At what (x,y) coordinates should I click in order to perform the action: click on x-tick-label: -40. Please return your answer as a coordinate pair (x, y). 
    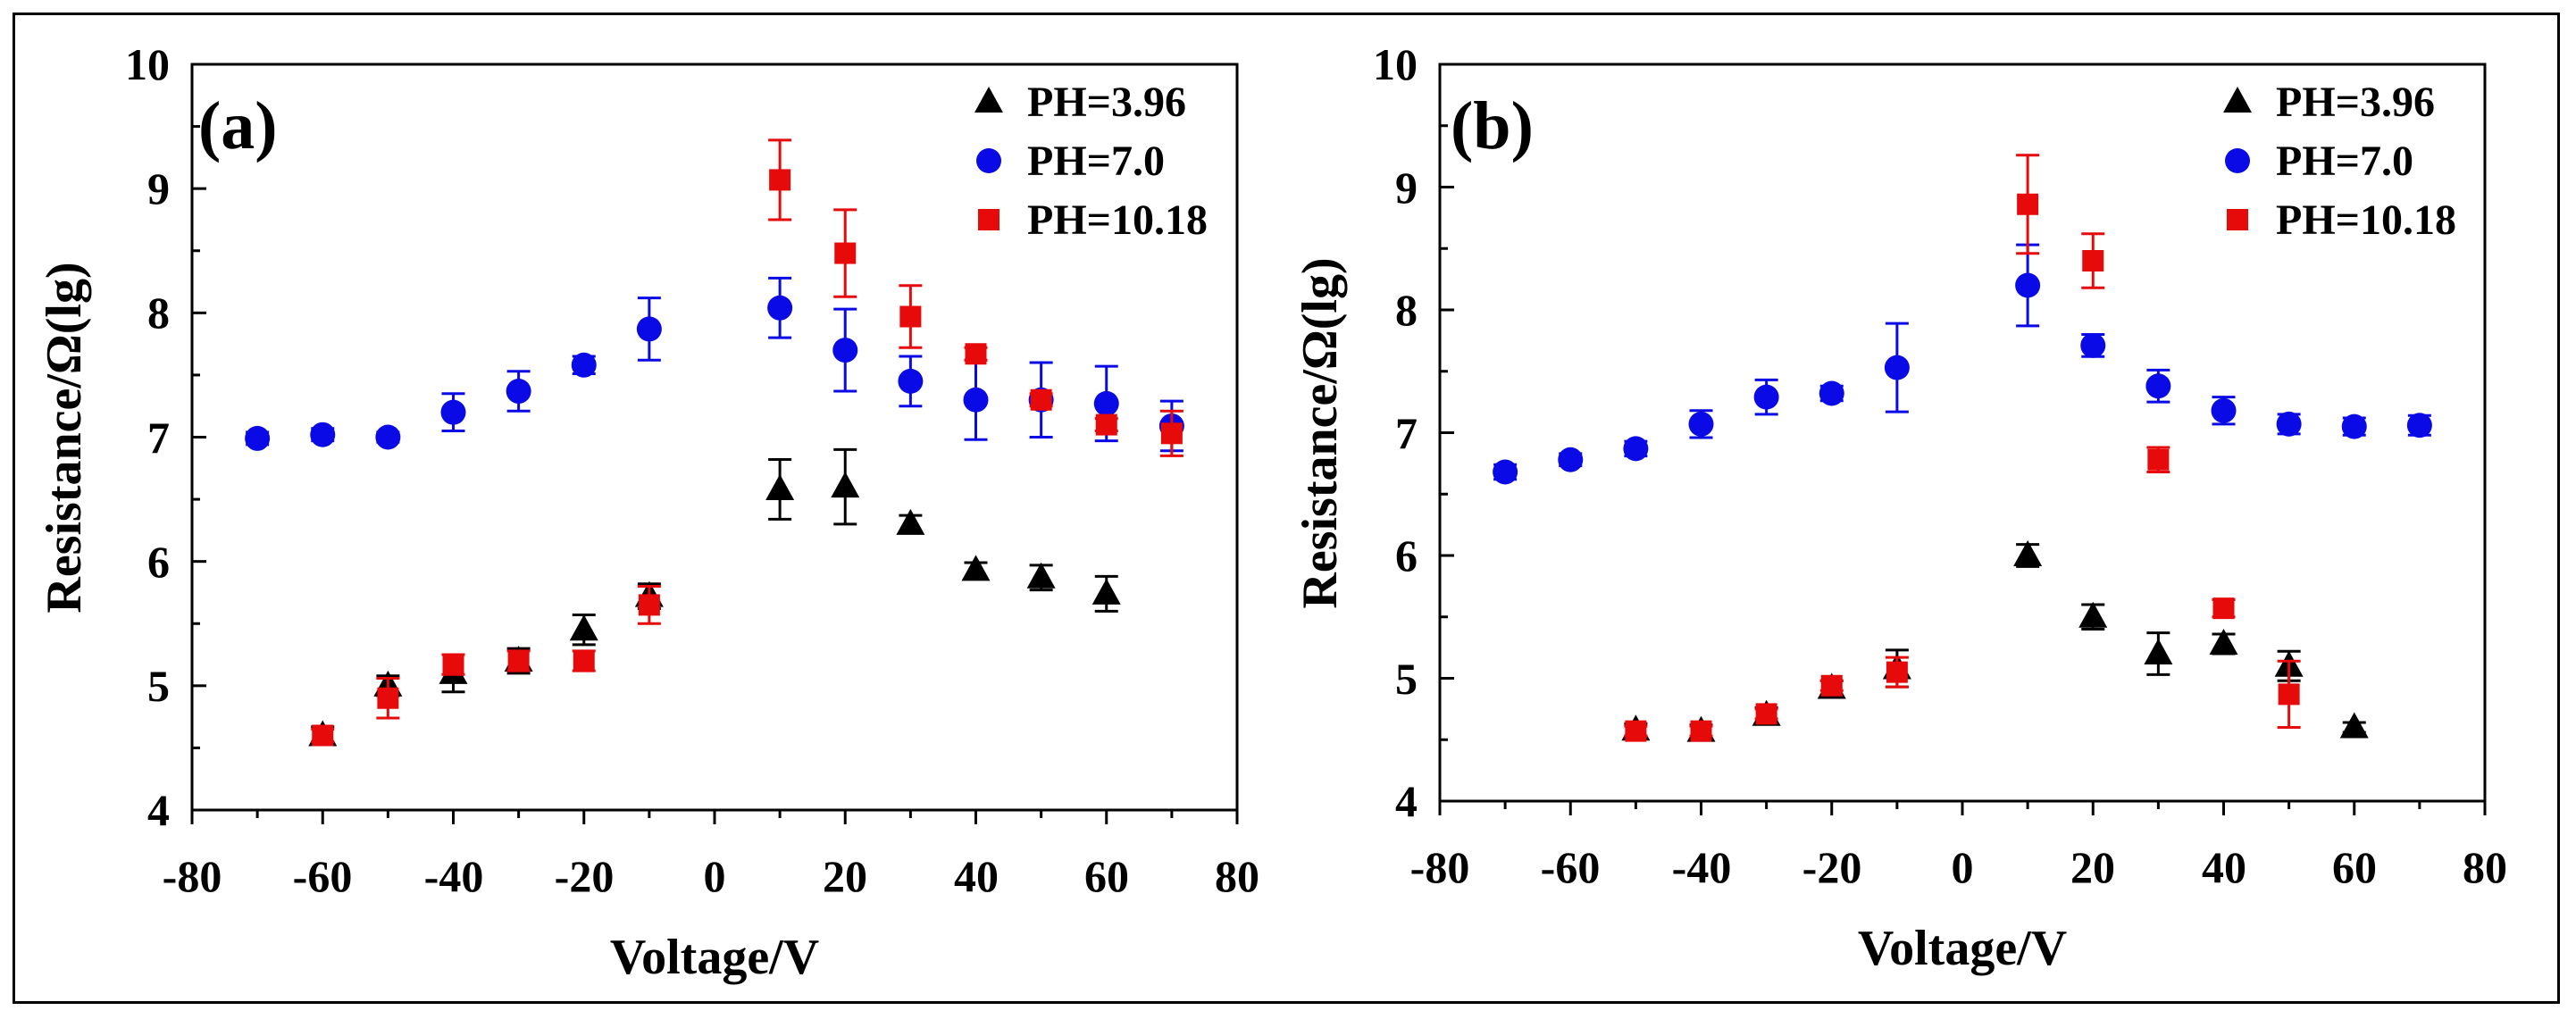
    Looking at the image, I should click on (454, 876).